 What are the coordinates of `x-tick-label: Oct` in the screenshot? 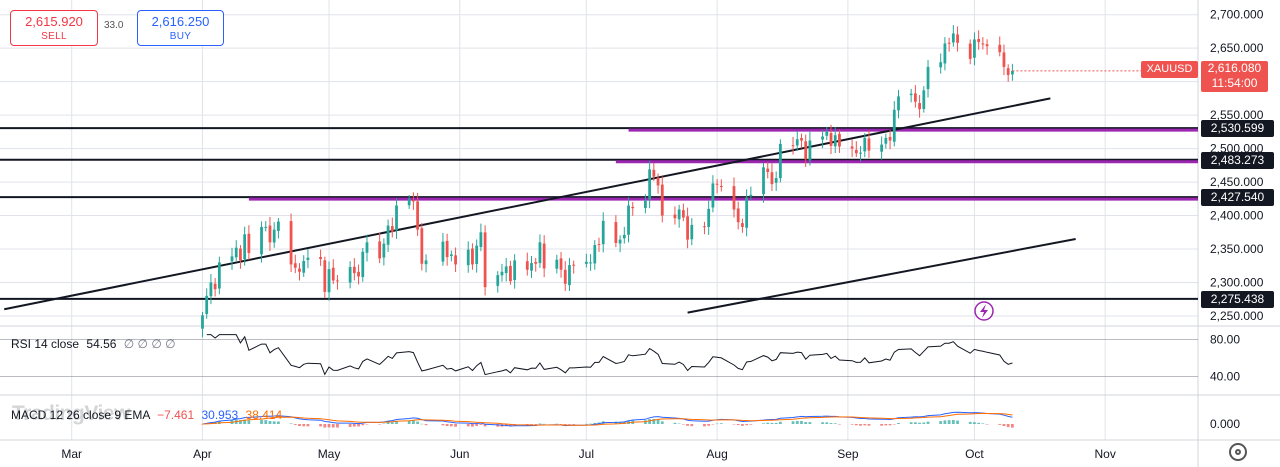 It's located at (974, 454).